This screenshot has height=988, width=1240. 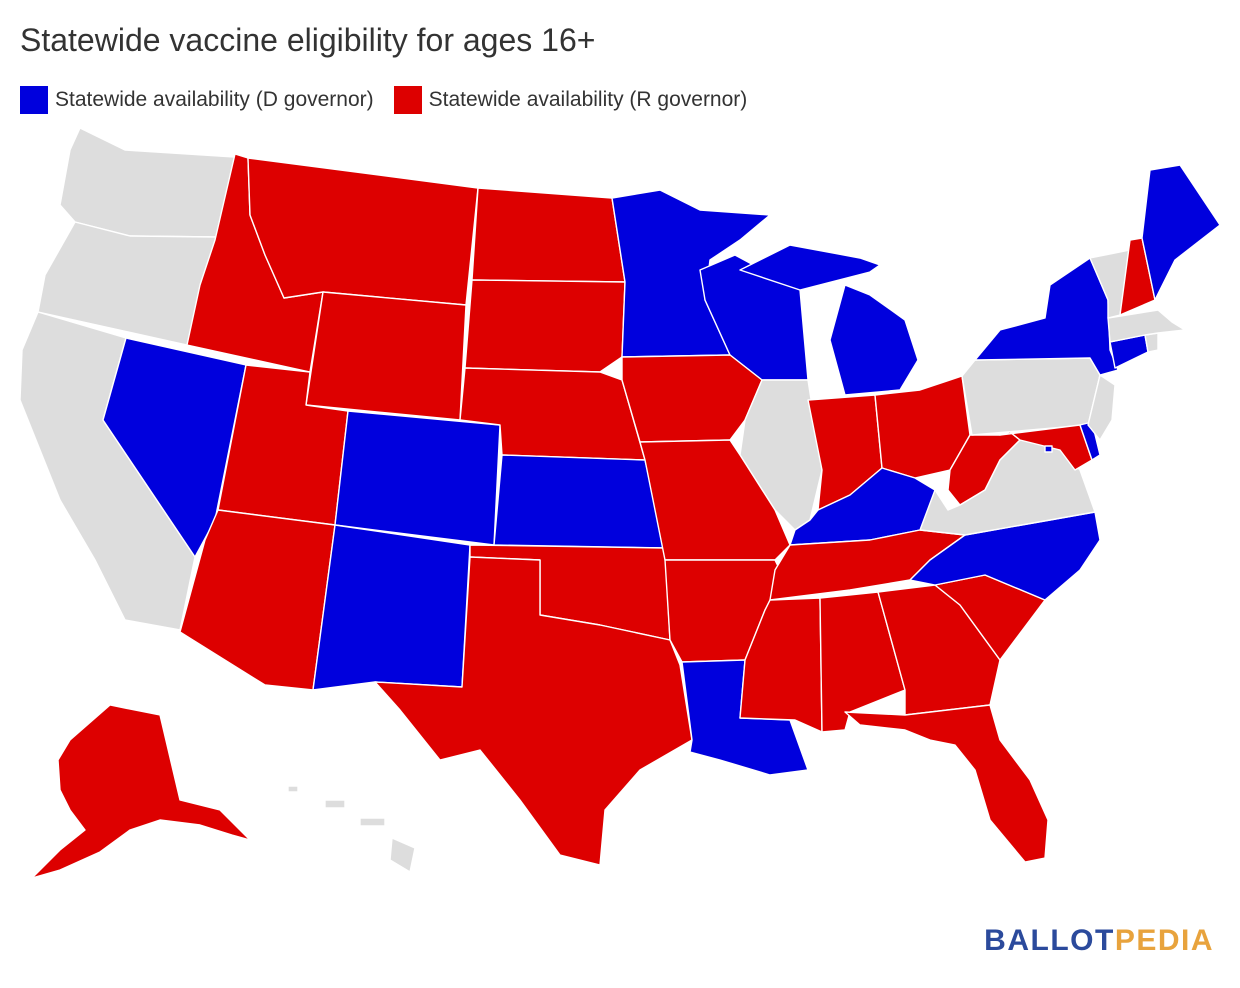 I want to click on legend-item-d-governor: Statewide availability (D governor), so click(x=197, y=100).